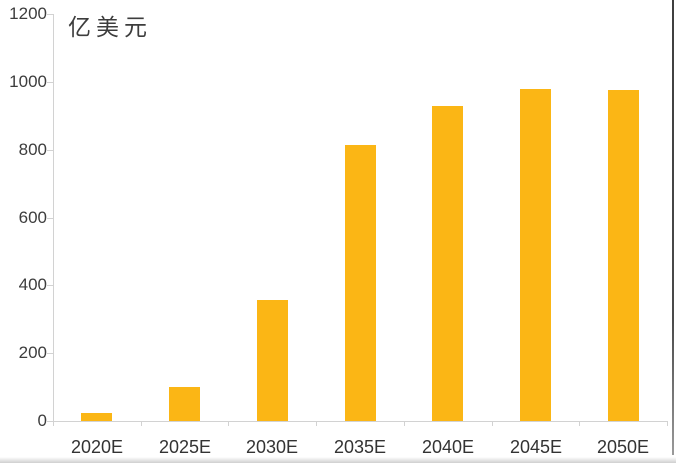 Image resolution: width=676 pixels, height=463 pixels. I want to click on y-tick-label: 0, so click(42, 420).